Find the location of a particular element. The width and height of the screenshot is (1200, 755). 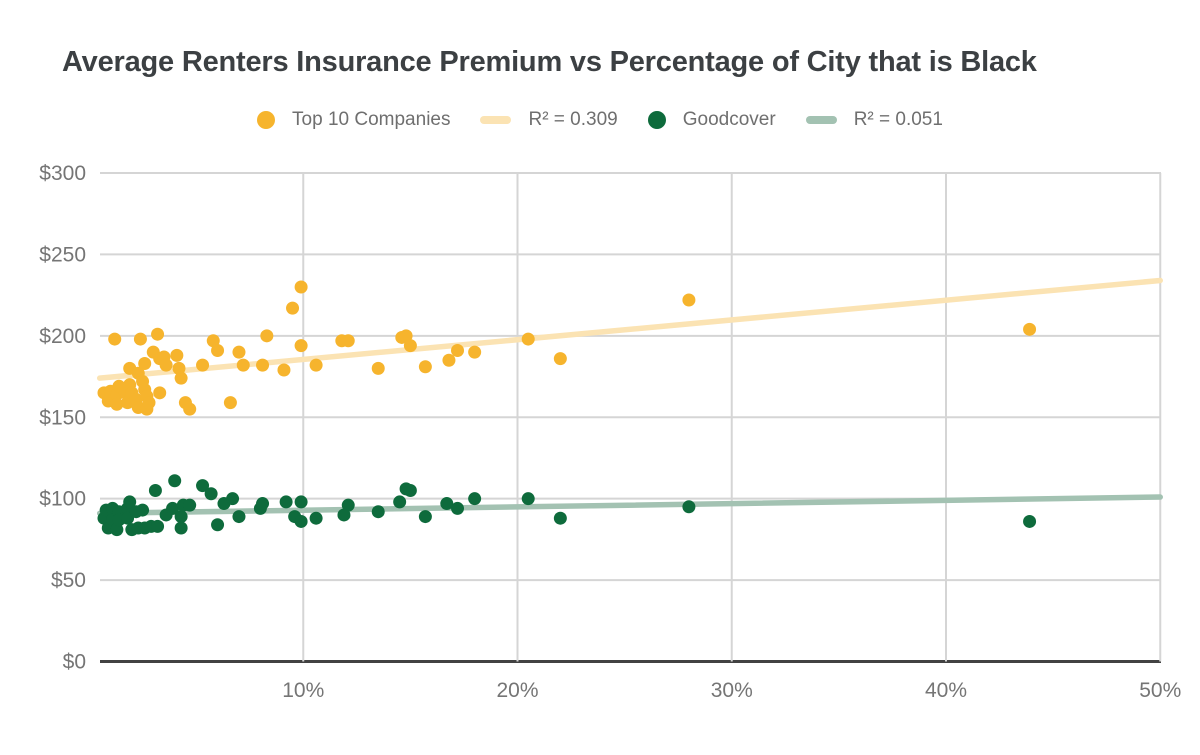

legend-item-goodcover-trendline-r2: R² = 0.051 is located at coordinates (874, 120).